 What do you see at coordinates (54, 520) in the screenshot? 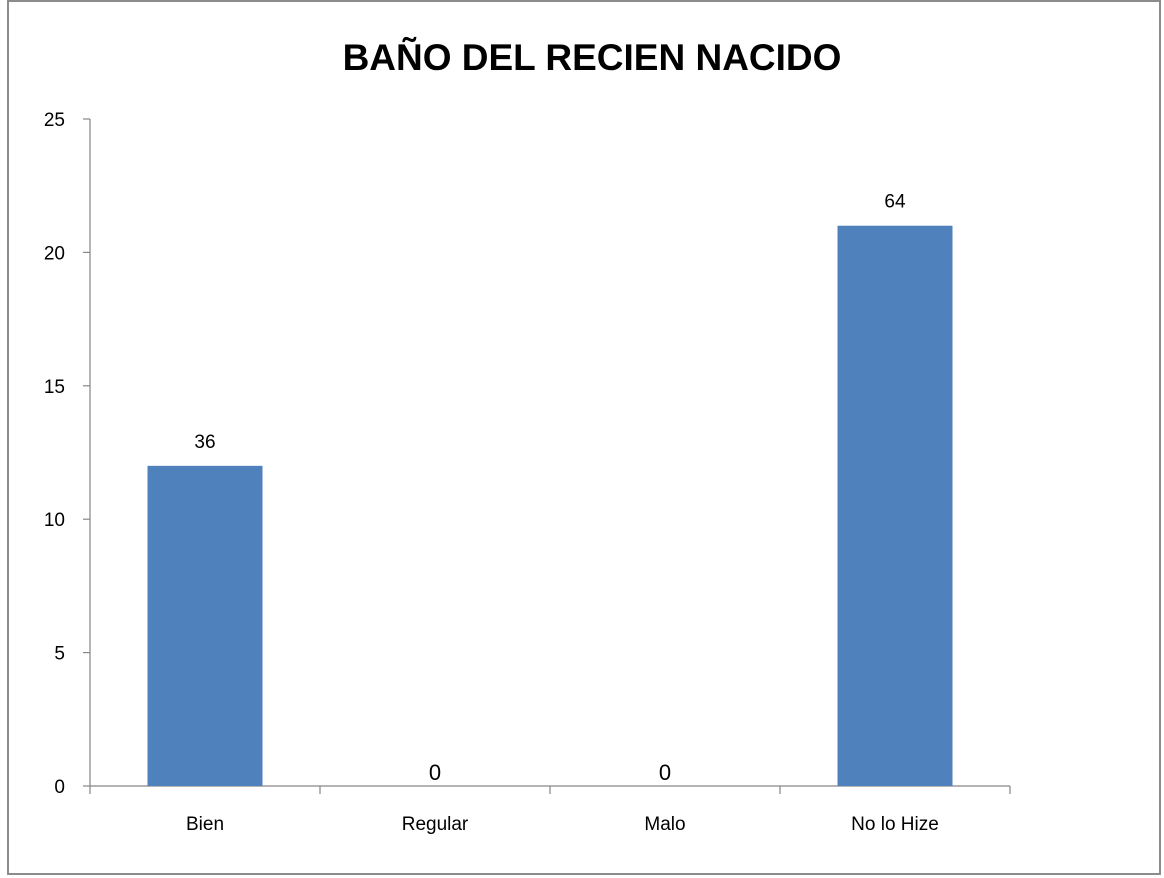
I see `y-tick-label: 10` at bounding box center [54, 520].